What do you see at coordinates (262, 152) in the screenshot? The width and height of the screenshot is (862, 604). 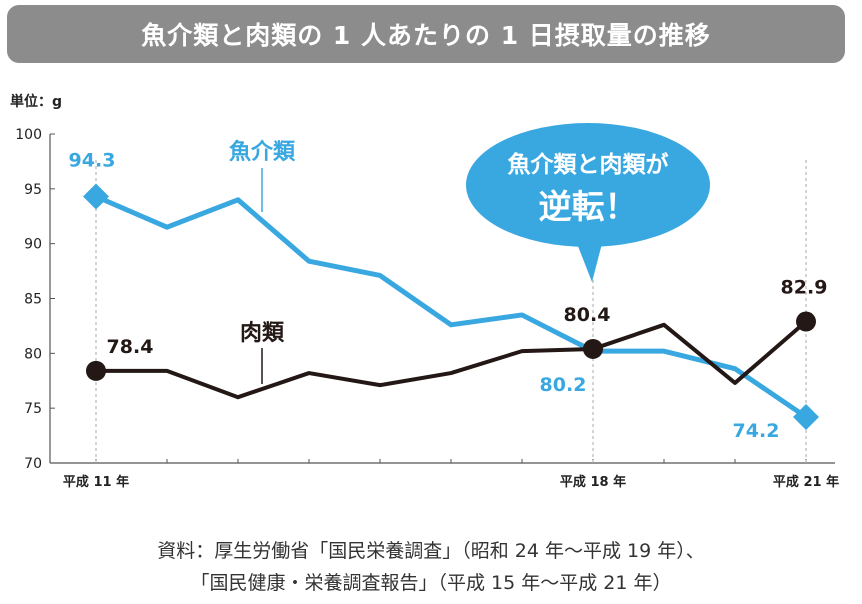 I see `series-label-seafood: 魚介類` at bounding box center [262, 152].